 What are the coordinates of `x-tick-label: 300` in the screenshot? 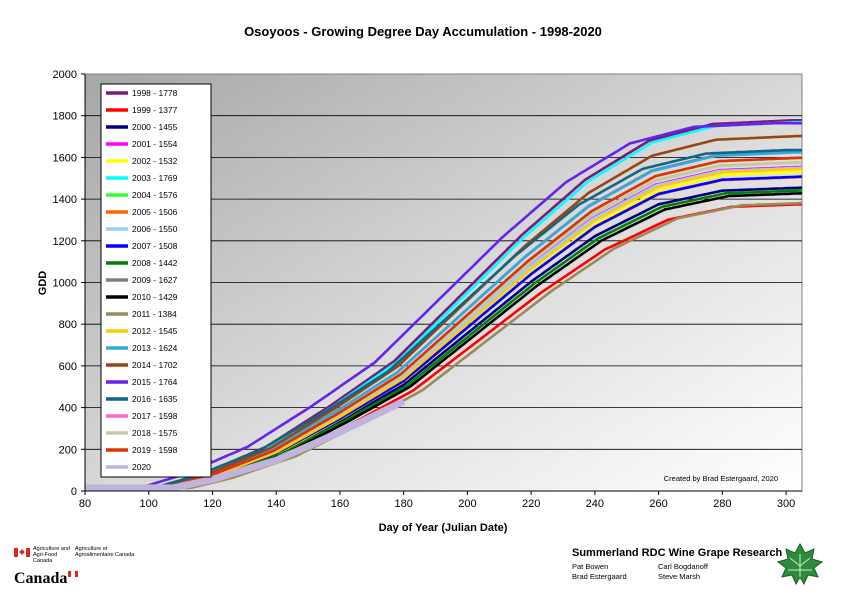 It's located at (786, 504).